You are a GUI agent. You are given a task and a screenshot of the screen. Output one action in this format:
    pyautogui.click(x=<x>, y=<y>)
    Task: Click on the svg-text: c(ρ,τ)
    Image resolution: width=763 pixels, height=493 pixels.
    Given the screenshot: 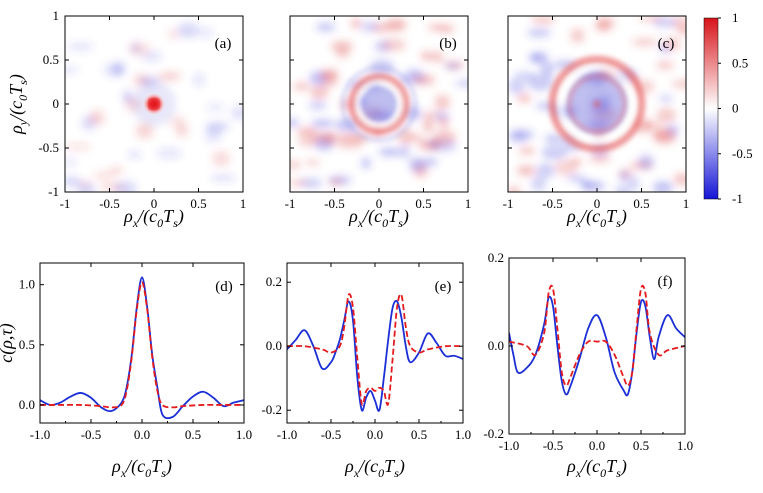 What is the action you would take?
    pyautogui.click(x=8, y=343)
    